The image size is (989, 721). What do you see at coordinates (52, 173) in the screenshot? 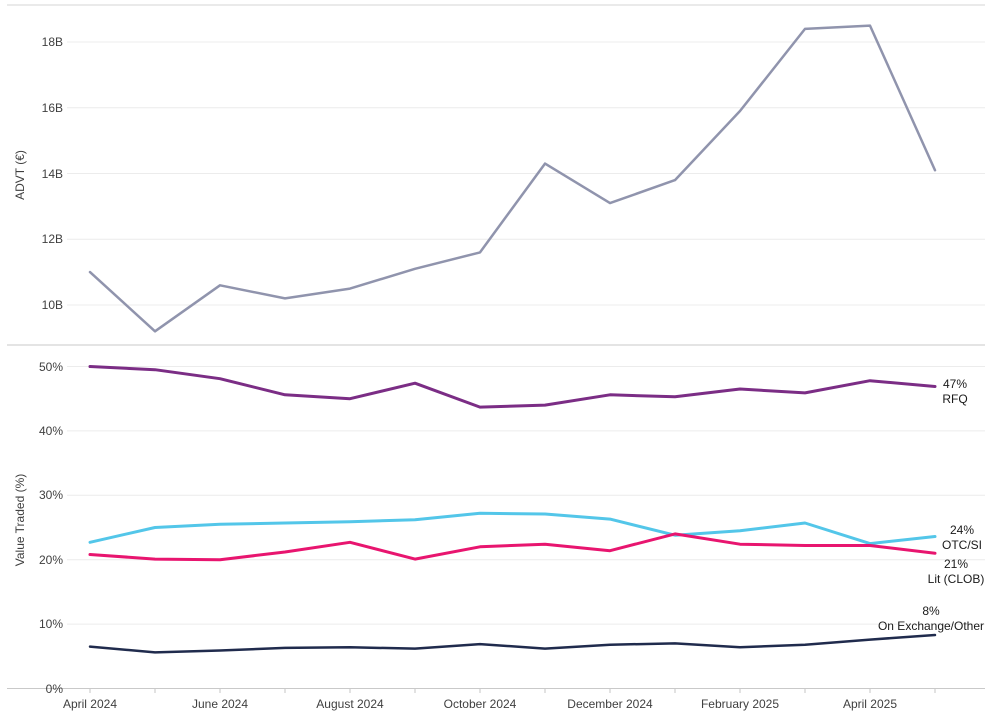
I see `top-y-tick-label: 14B` at bounding box center [52, 173].